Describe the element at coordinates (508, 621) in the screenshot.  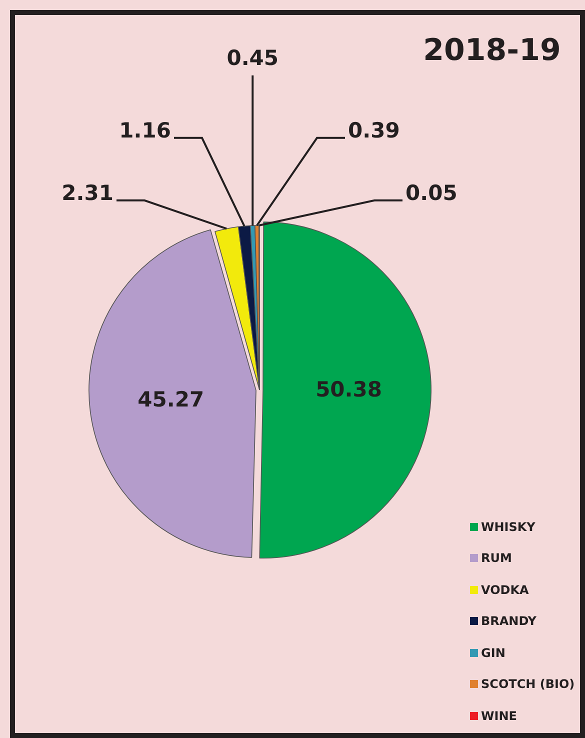
I see `legend-label: BRANDY` at that location.